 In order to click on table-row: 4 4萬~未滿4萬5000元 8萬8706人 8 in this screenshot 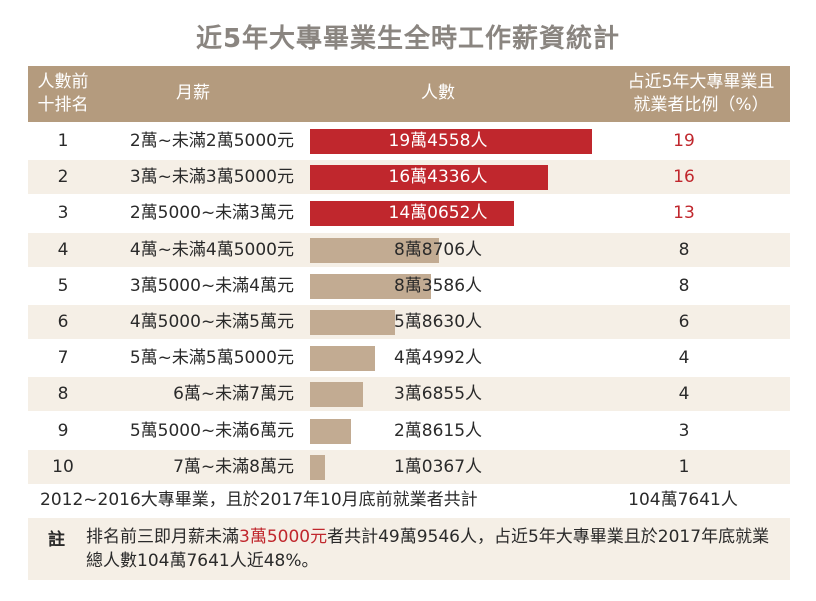, I will do `click(409, 249)`.